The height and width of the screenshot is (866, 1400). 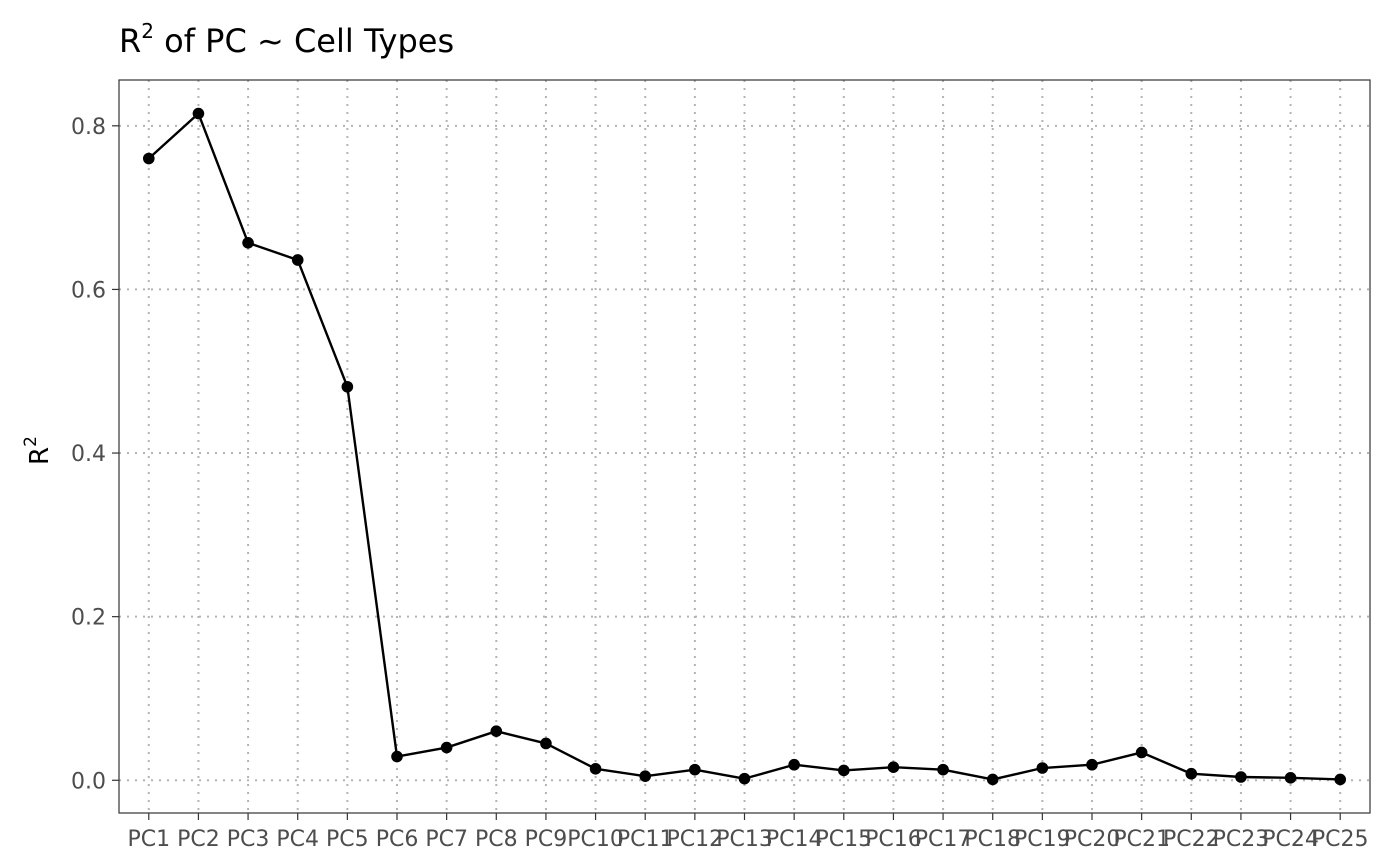 What do you see at coordinates (88, 127) in the screenshot?
I see `y-tick-label: 0.8` at bounding box center [88, 127].